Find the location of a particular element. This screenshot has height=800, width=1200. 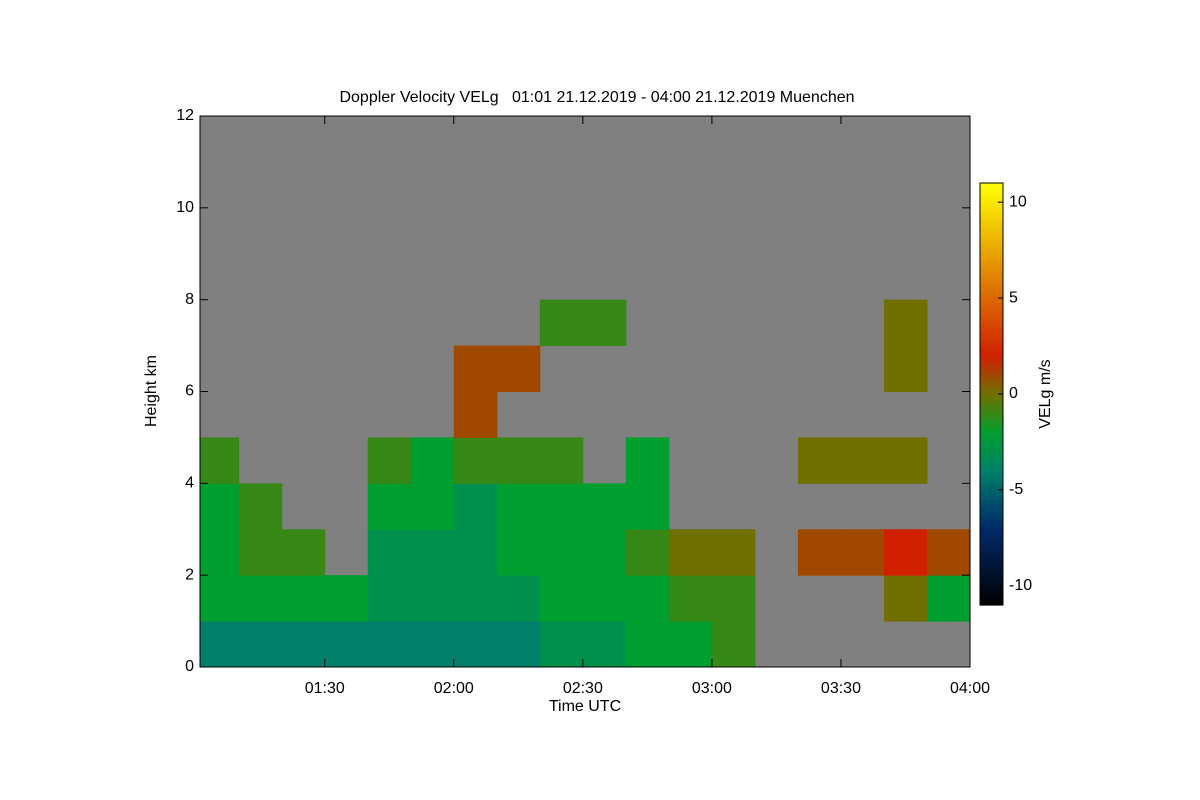

x-tick-label: 03:30 is located at coordinates (841, 688).